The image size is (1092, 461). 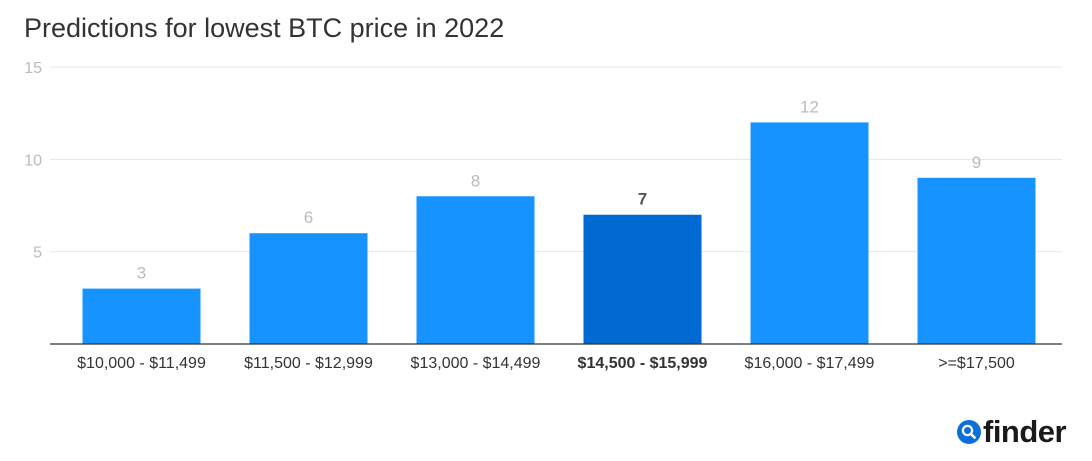 I want to click on finder-logo: finder, so click(x=1012, y=431).